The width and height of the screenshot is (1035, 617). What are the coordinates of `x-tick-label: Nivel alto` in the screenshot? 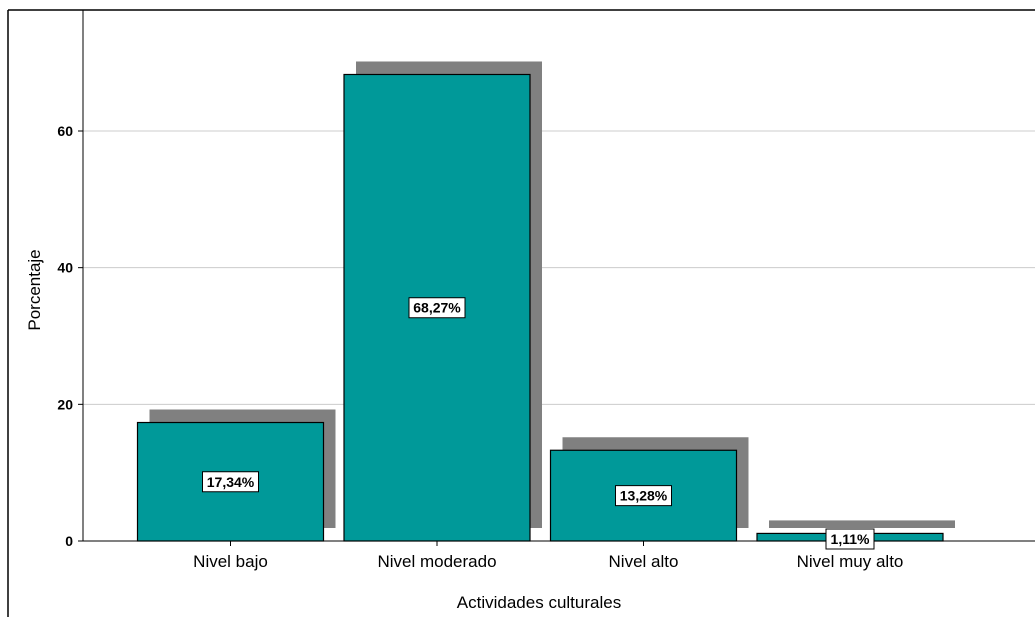 It's located at (644, 561).